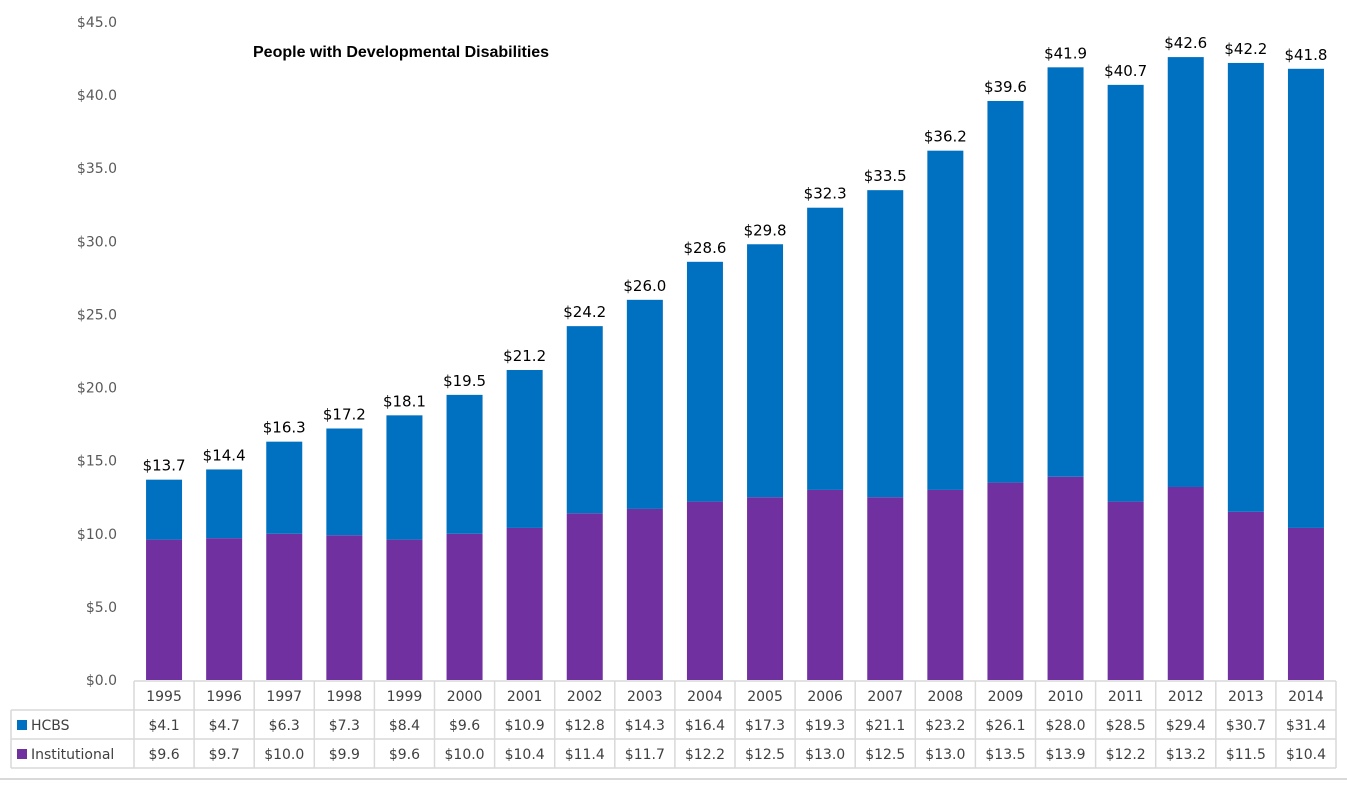 Image resolution: width=1347 pixels, height=785 pixels. What do you see at coordinates (224, 697) in the screenshot?
I see `x-tick-label: 1996` at bounding box center [224, 697].